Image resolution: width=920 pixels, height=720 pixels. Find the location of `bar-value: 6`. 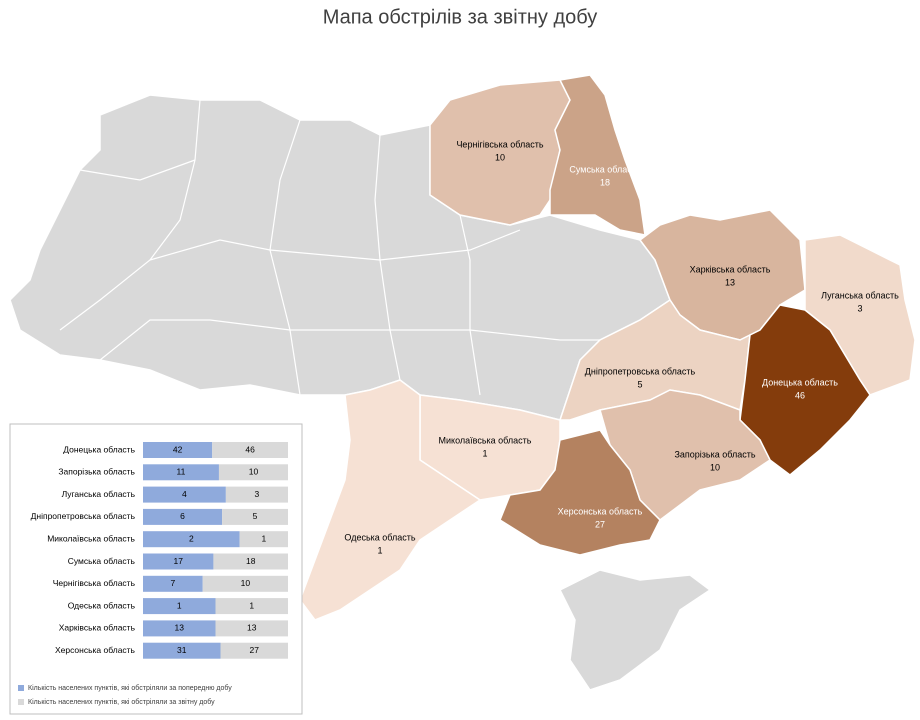

bar-value: 6 is located at coordinates (182, 516).